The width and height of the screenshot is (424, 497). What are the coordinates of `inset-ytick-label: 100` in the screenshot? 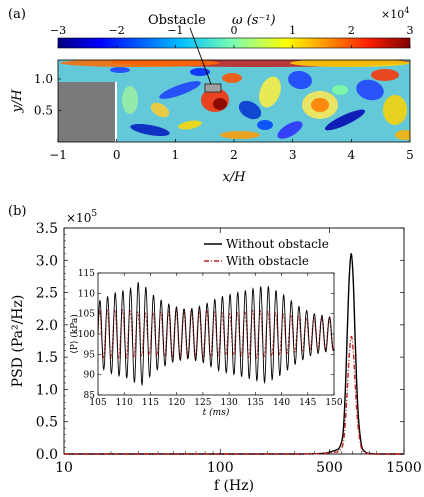 It's located at (86, 335).